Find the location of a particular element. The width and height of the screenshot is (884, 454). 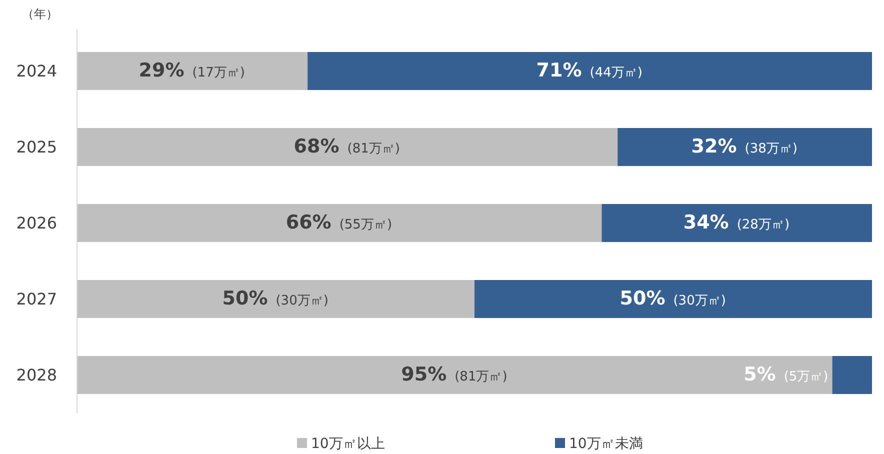

legend-label: 10万㎡以上 is located at coordinates (348, 444).